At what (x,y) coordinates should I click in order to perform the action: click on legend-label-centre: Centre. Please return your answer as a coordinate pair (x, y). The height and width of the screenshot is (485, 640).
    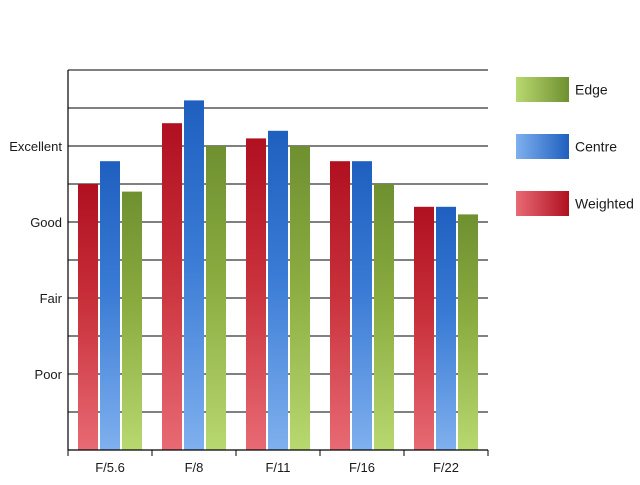
    Looking at the image, I should click on (596, 147).